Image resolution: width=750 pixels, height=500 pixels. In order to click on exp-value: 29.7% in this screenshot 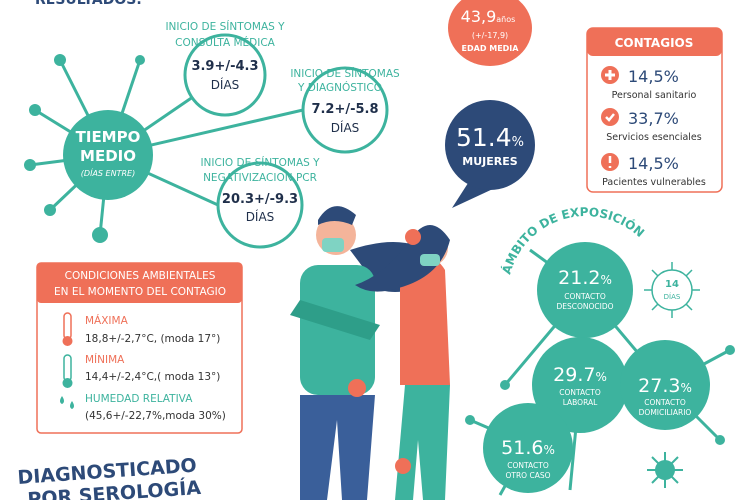, I will do `click(580, 375)`.